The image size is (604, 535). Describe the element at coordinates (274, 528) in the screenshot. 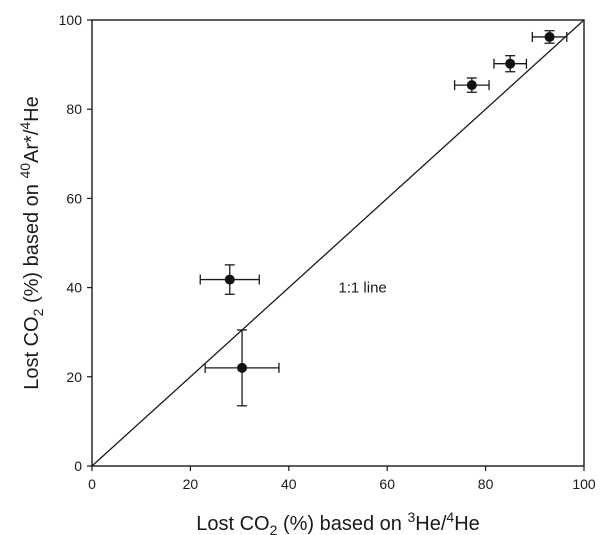

I see `x-axis-title-sub: 2` at that location.